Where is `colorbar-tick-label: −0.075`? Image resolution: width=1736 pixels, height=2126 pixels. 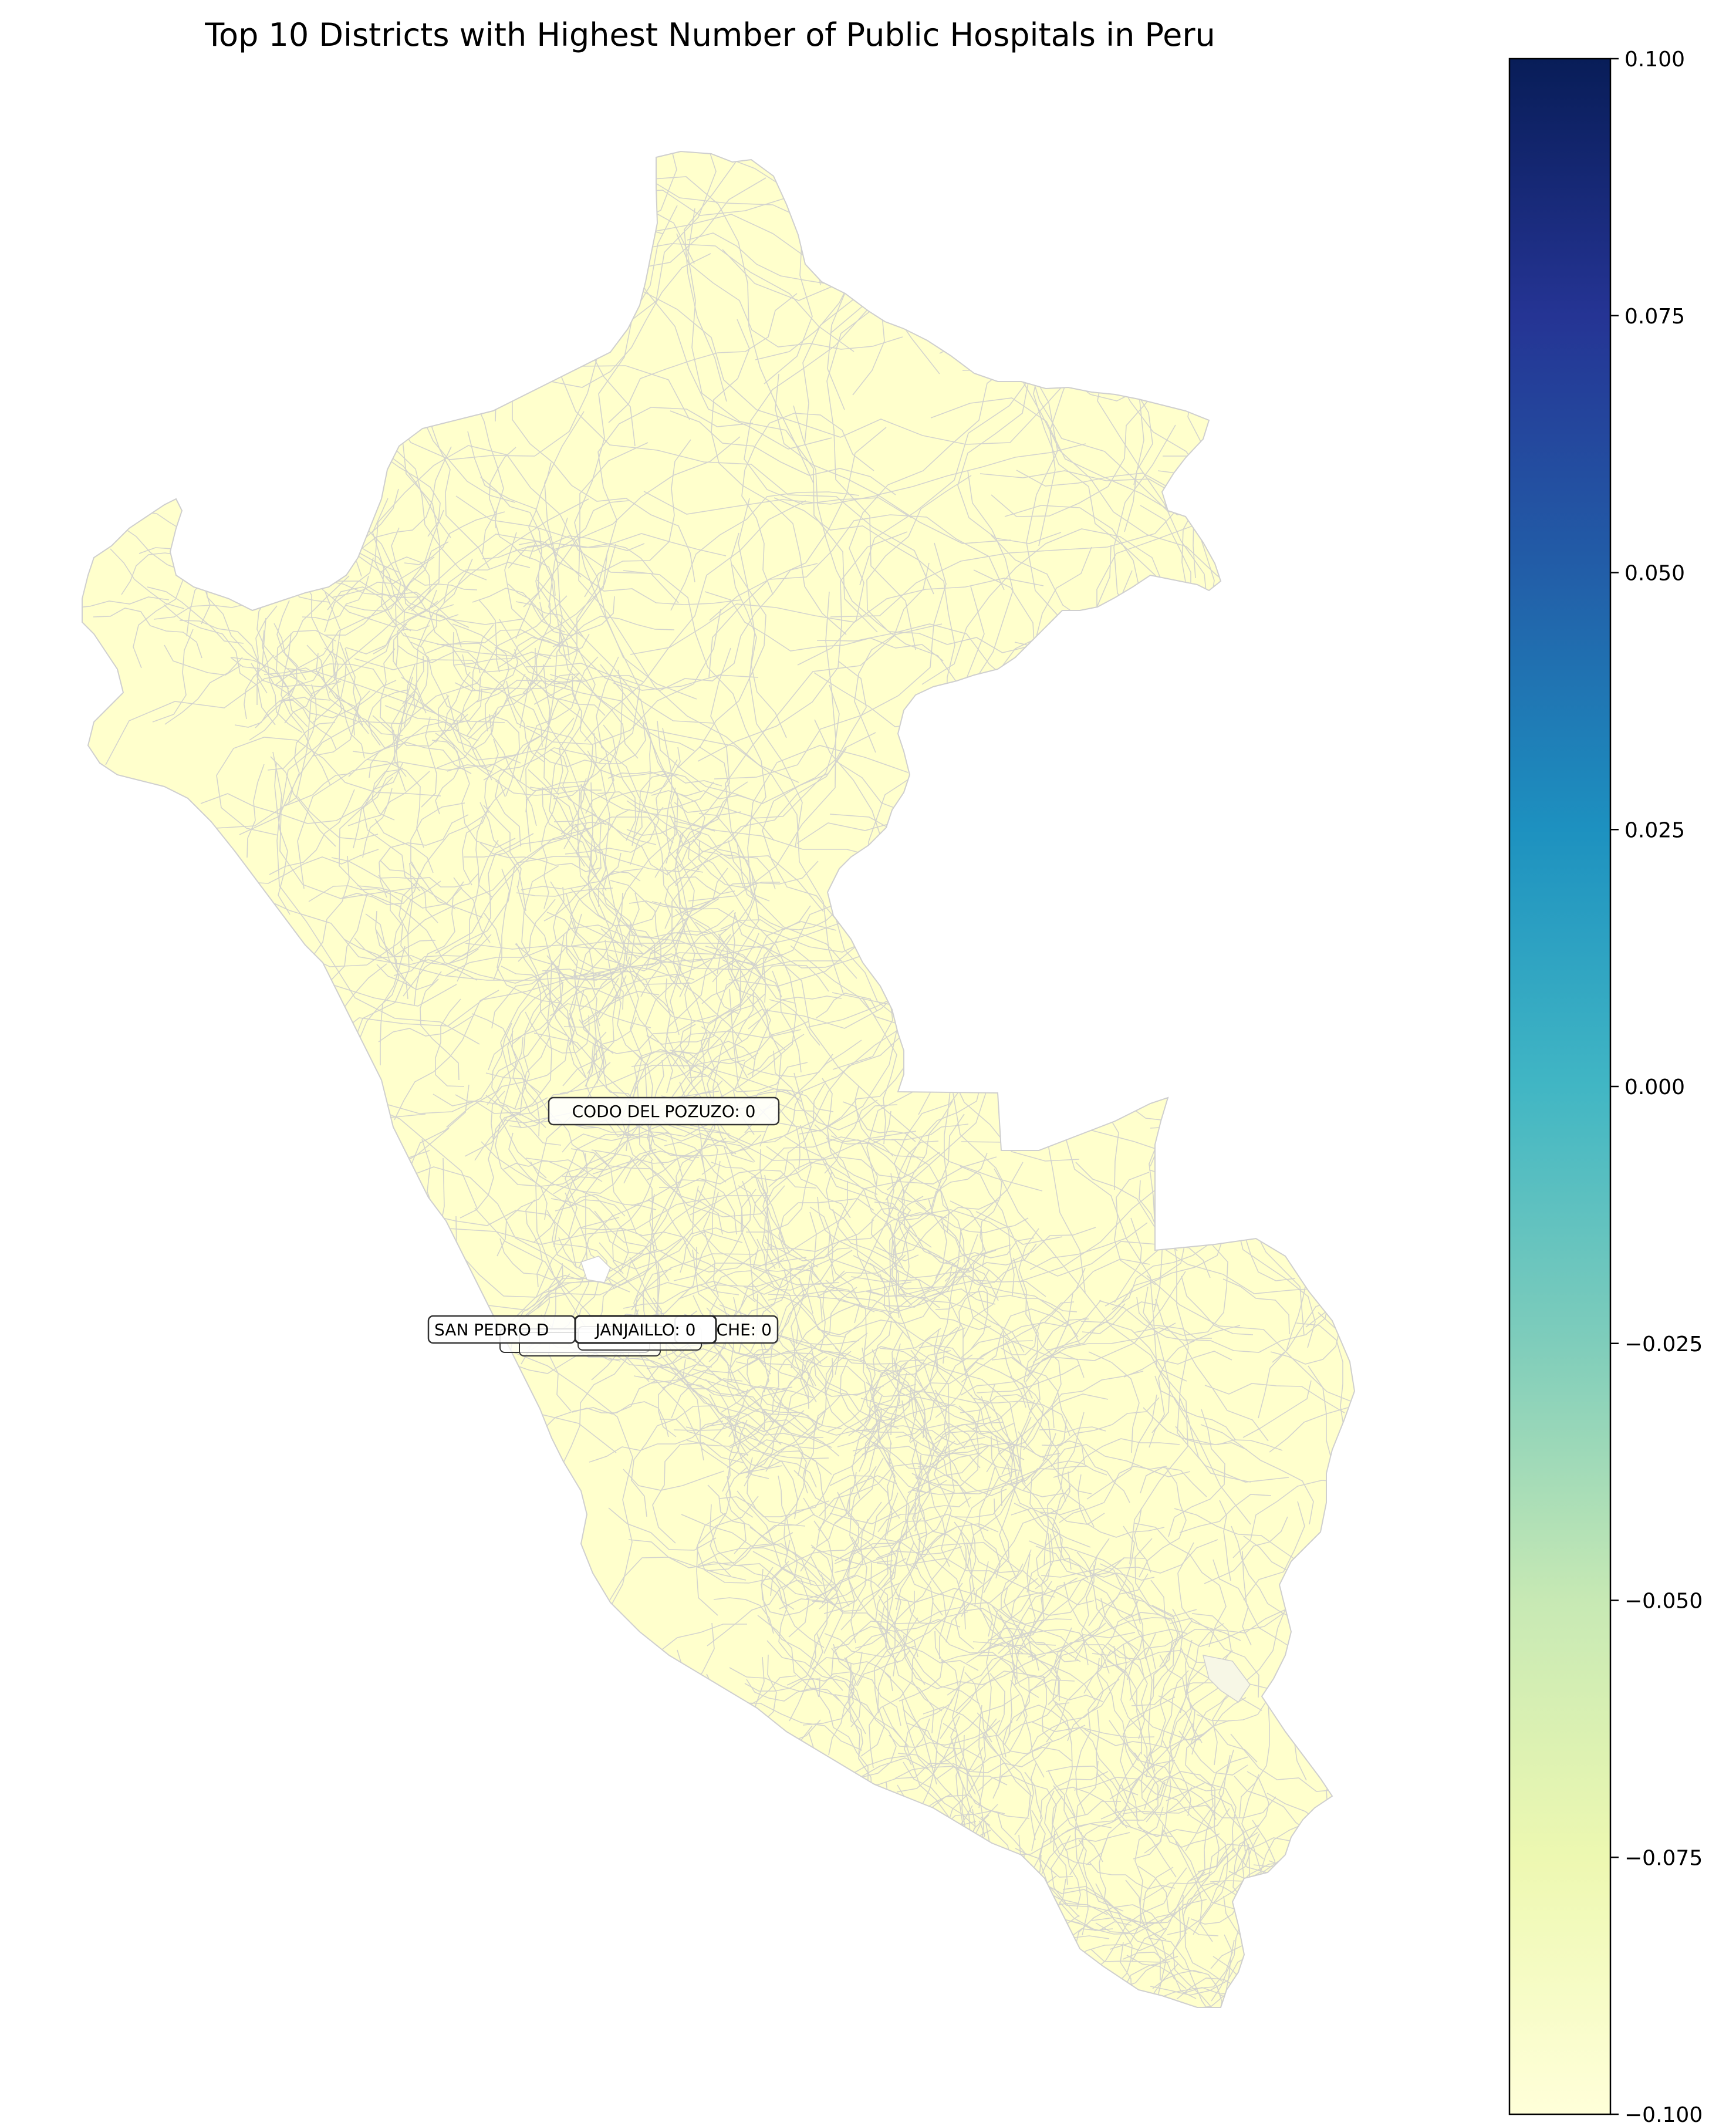
colorbar-tick-label: −0.075 is located at coordinates (1663, 1858).